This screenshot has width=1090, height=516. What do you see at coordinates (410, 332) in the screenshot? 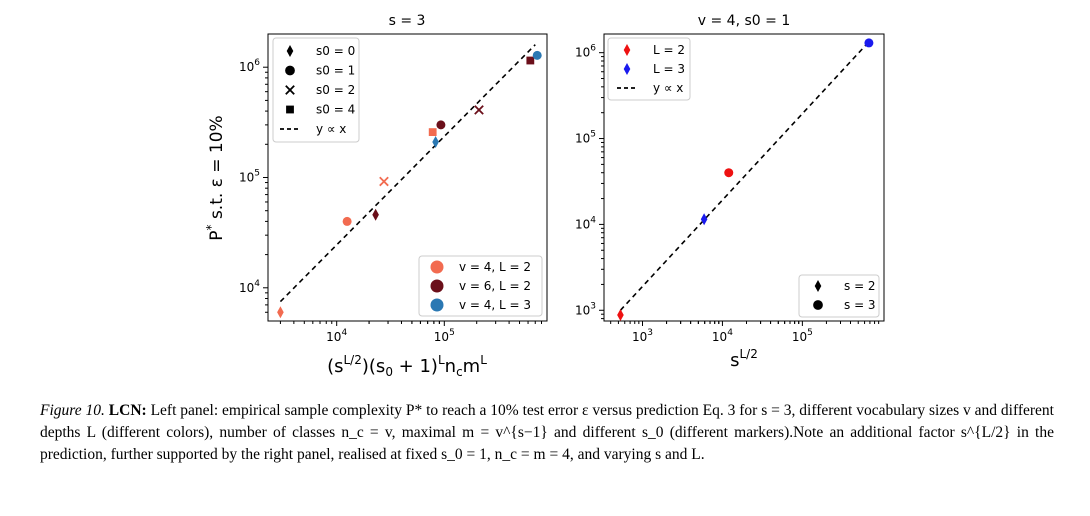
I see `left-x-ticks: 10⁴ 10⁵` at bounding box center [410, 332].